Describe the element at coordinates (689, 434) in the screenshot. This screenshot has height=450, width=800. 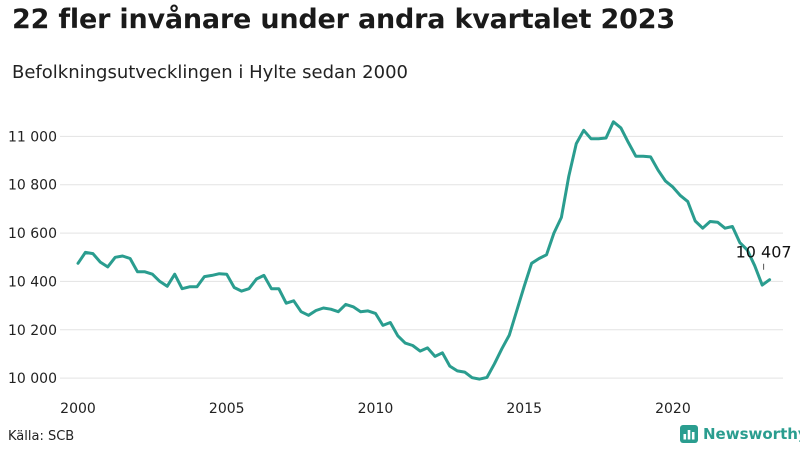
I see `bar-chart-logo-icon` at that location.